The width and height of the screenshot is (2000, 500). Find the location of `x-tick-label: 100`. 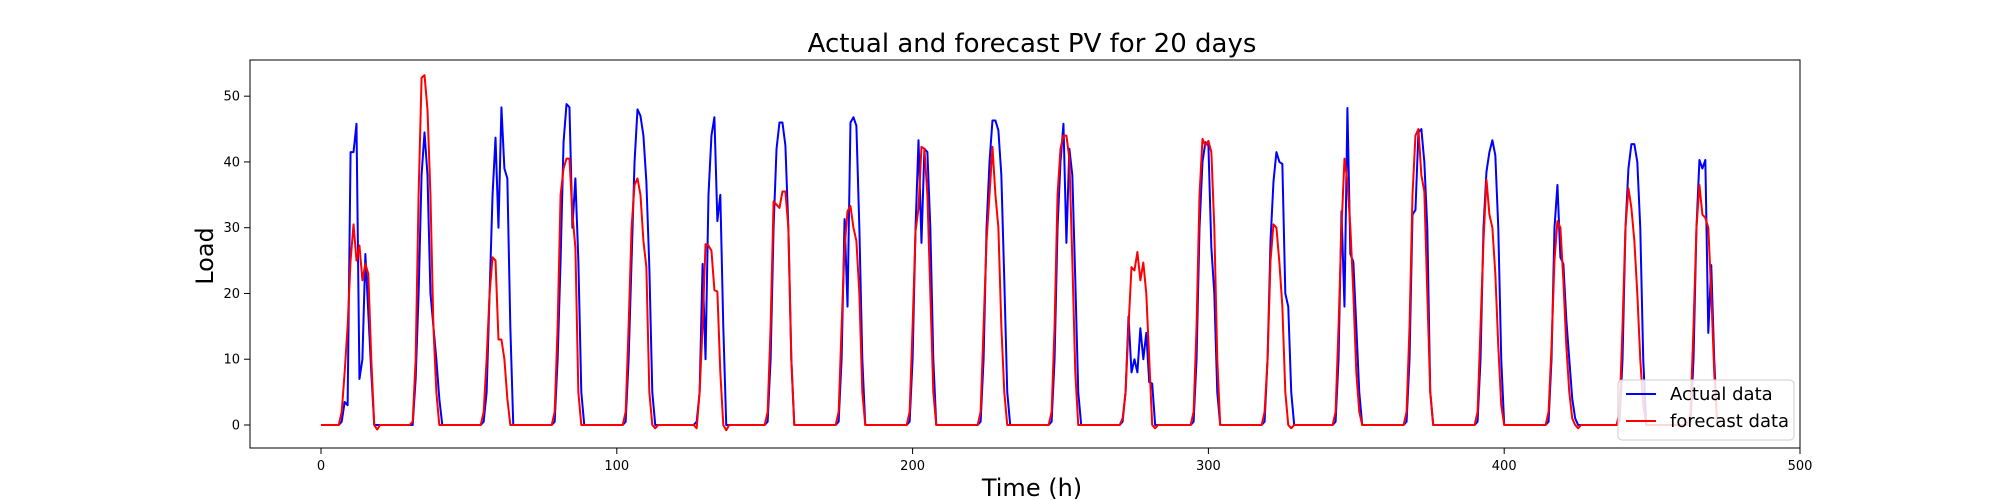

x-tick-label: 100 is located at coordinates (616, 466).